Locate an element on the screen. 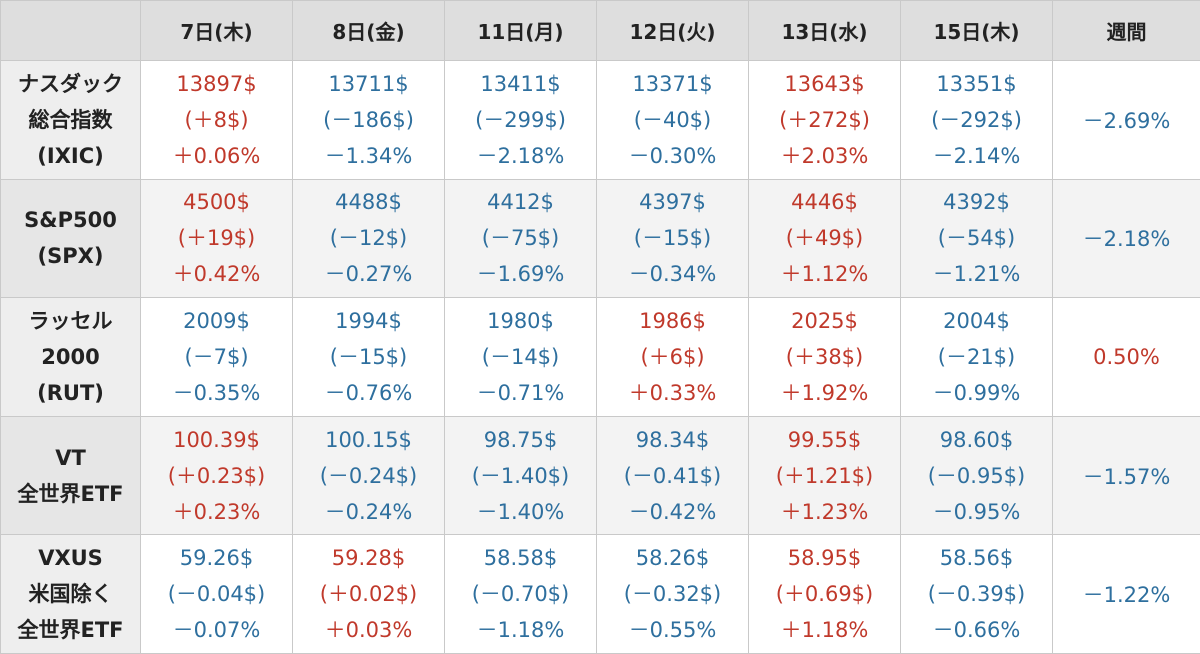  price-cell: 58.95$ (＋0.69$) ＋1.18% is located at coordinates (824, 594).